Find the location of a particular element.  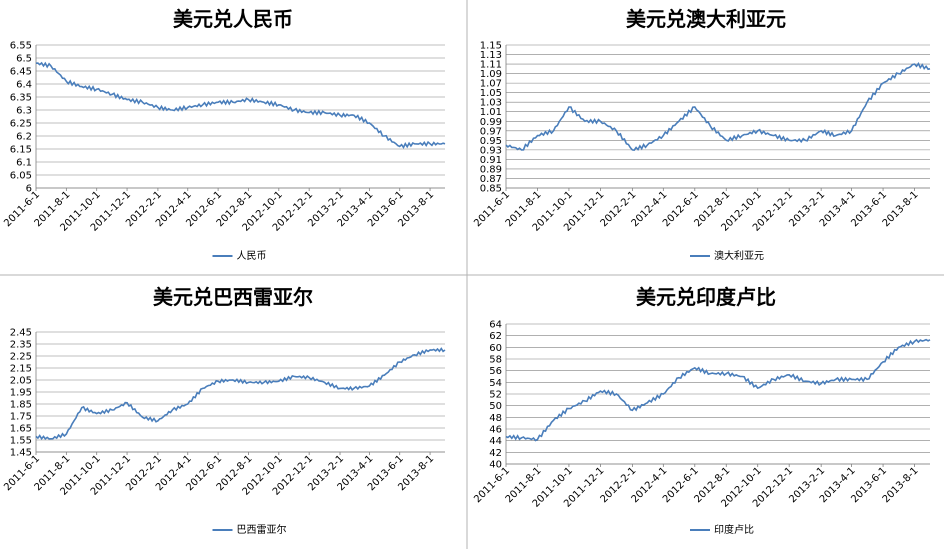

brl-y-tick-label: 1.65 is located at coordinates (21, 429).